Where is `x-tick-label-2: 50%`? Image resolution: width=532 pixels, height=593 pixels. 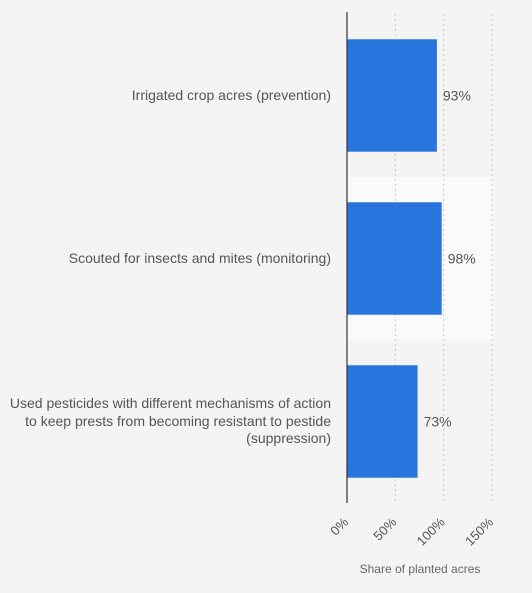 x-tick-label-2: 50% is located at coordinates (384, 528).